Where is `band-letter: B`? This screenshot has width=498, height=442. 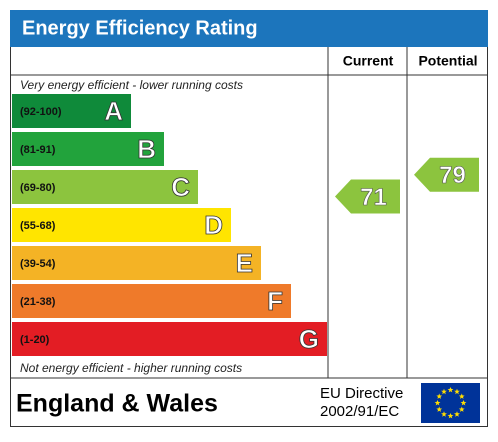
band-letter: B is located at coordinates (146, 149).